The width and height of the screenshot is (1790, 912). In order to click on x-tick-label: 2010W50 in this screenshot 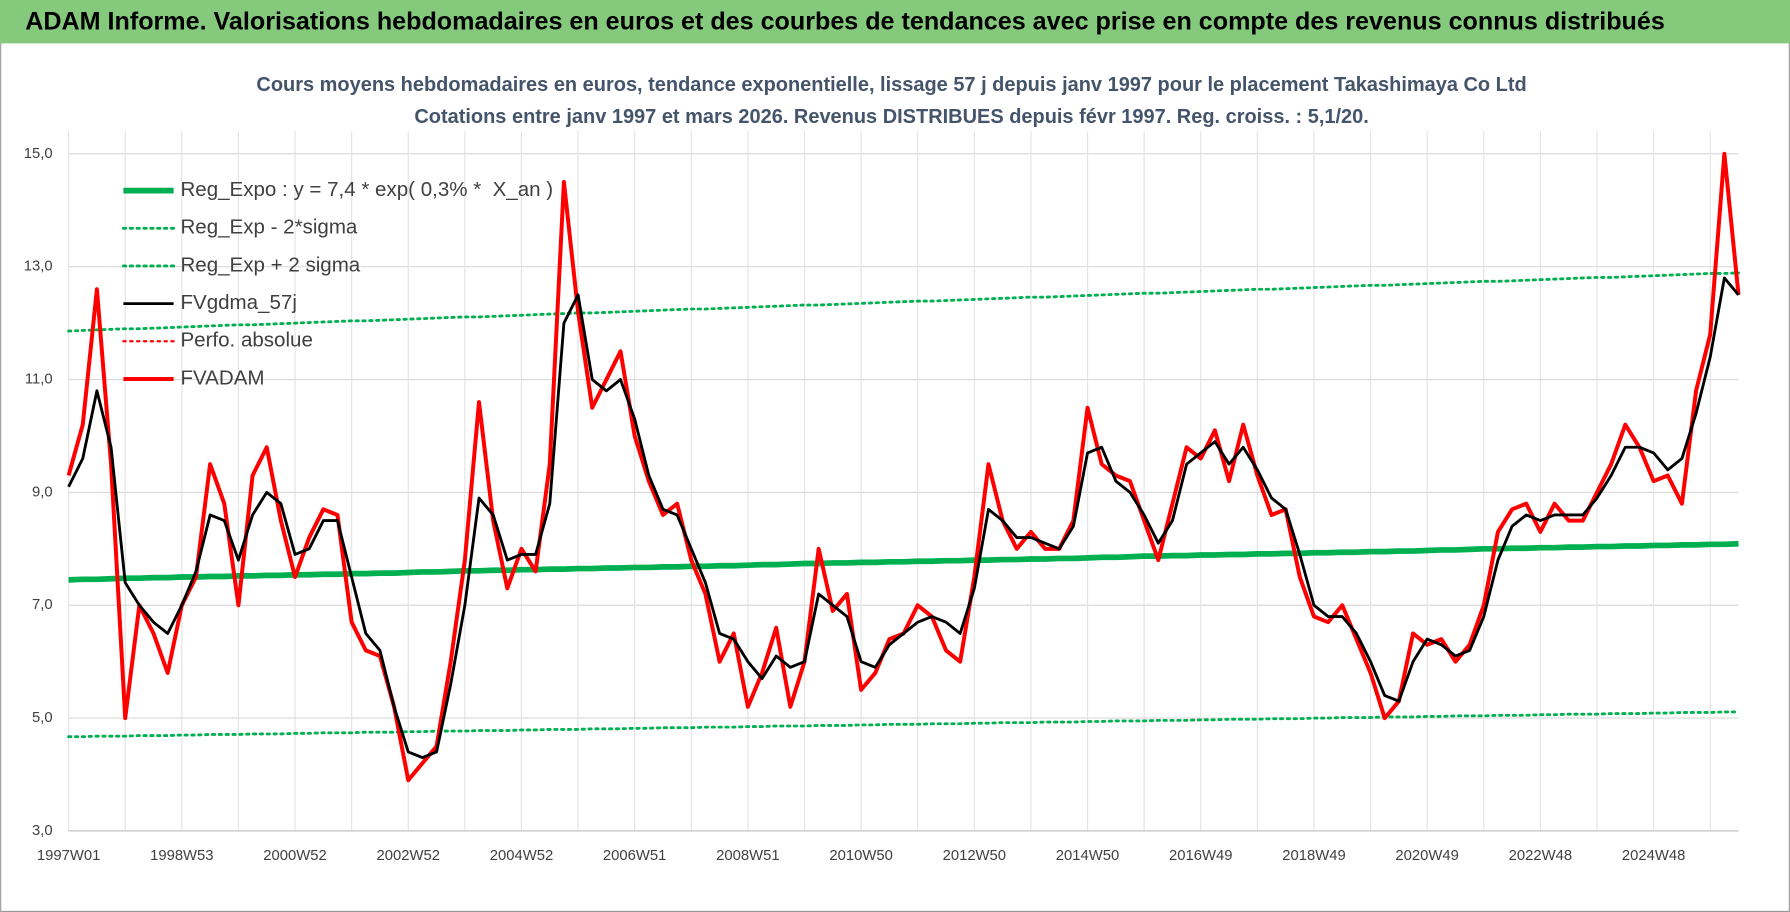, I will do `click(860, 856)`.